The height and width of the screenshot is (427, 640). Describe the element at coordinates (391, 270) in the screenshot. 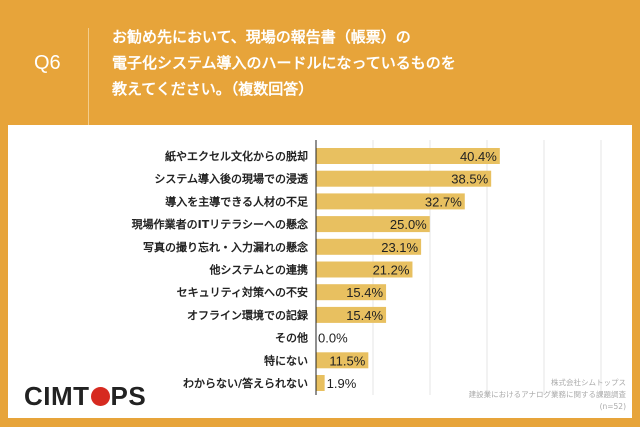

I see `data-label: 21.2%` at that location.